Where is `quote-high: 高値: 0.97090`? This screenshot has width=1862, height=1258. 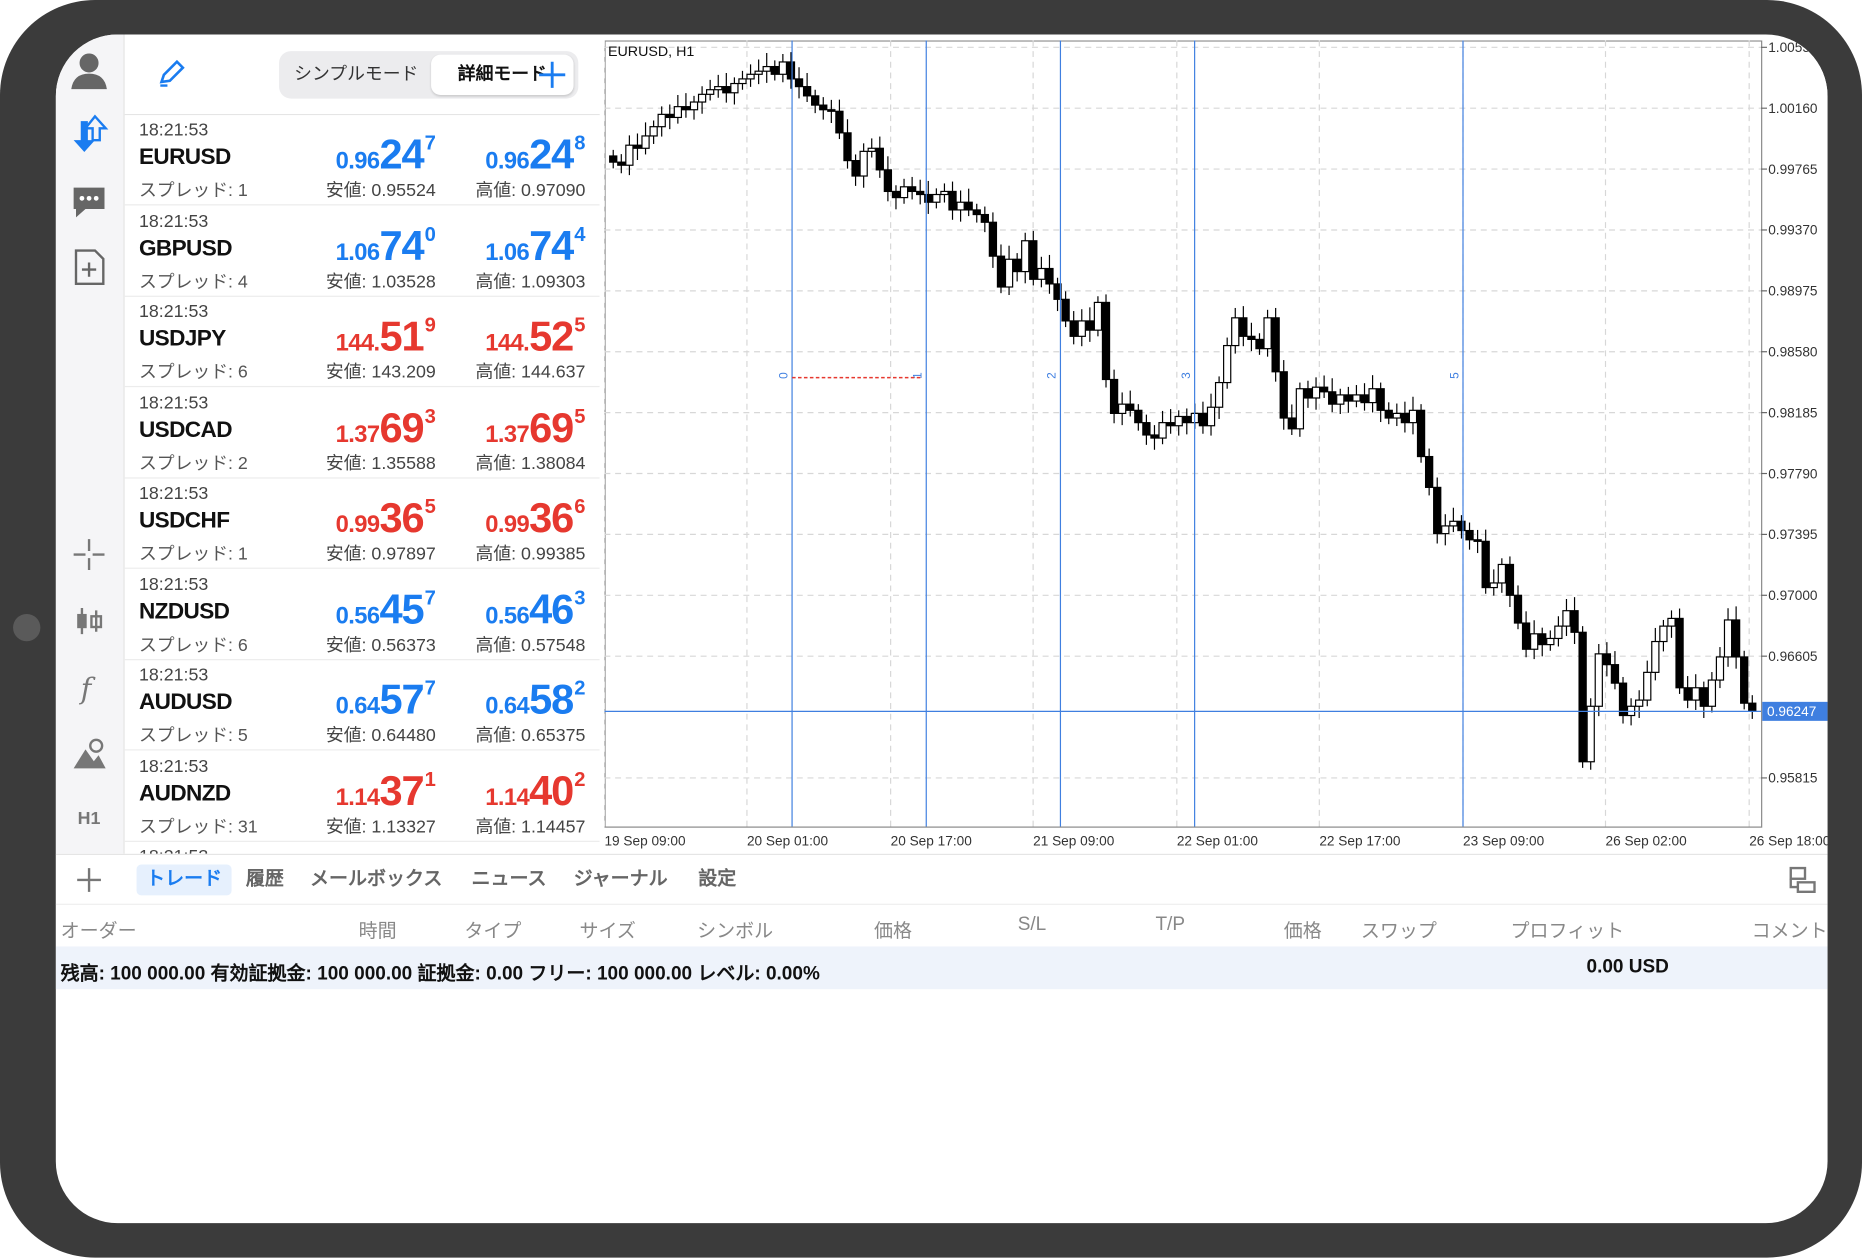 quote-high: 高値: 0.97090 is located at coordinates (530, 190).